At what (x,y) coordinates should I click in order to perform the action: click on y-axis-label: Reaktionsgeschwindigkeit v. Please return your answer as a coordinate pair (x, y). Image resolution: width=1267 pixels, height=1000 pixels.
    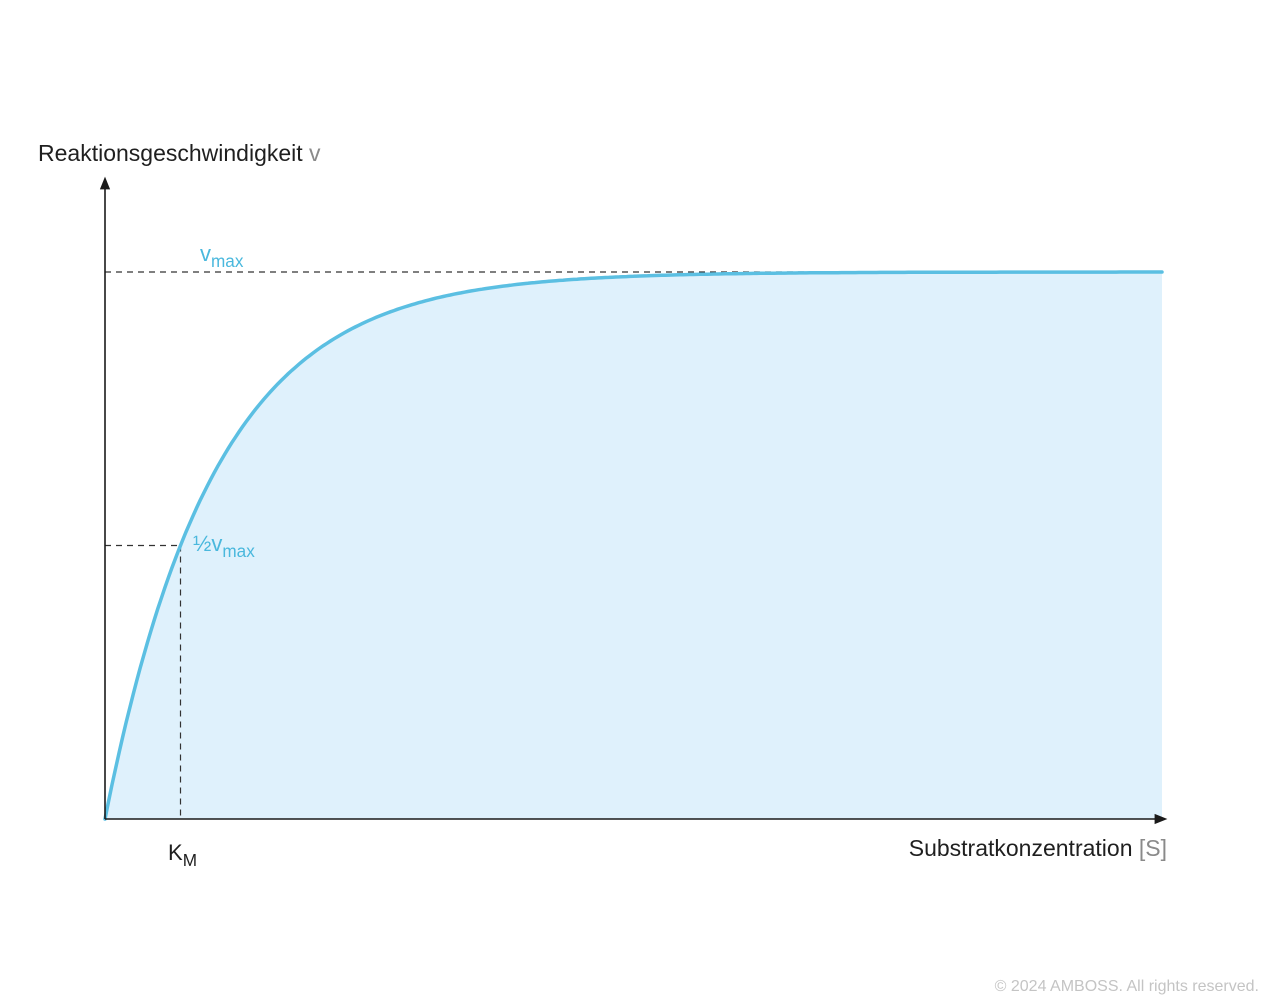
    Looking at the image, I should click on (179, 153).